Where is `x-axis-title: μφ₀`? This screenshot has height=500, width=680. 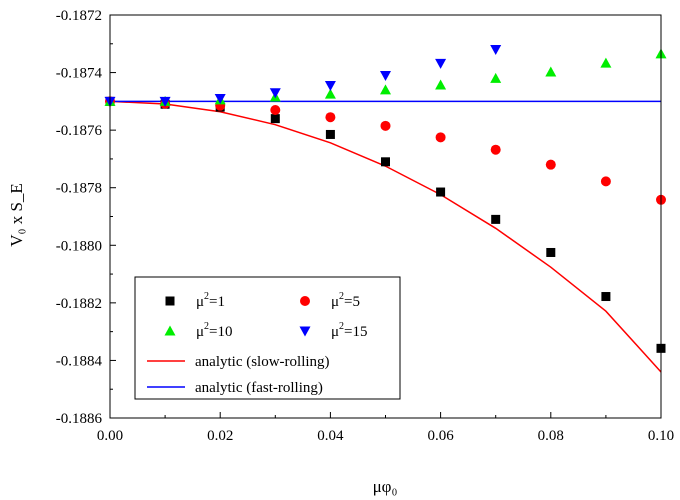 x-axis-title: μφ₀ is located at coordinates (385, 486).